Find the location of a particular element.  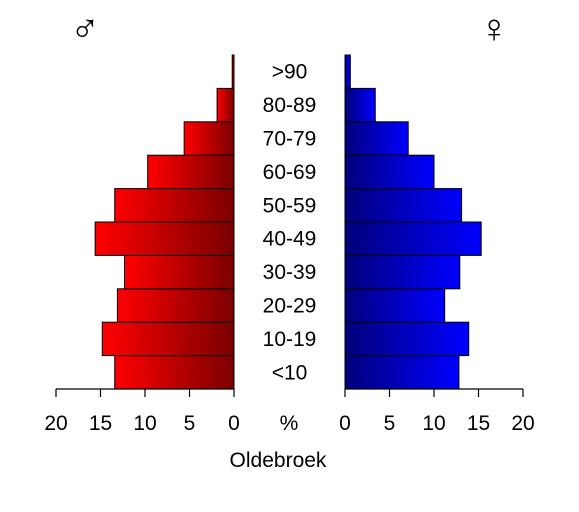

chart-title: Oldebroek is located at coordinates (278, 460).